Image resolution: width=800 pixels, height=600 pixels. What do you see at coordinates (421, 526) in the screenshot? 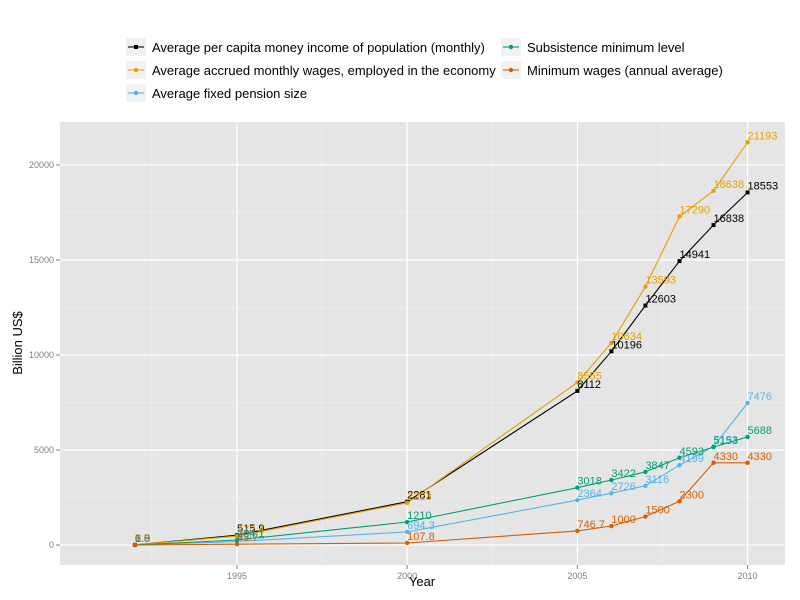
I see `data-label: 694.3` at bounding box center [421, 526].